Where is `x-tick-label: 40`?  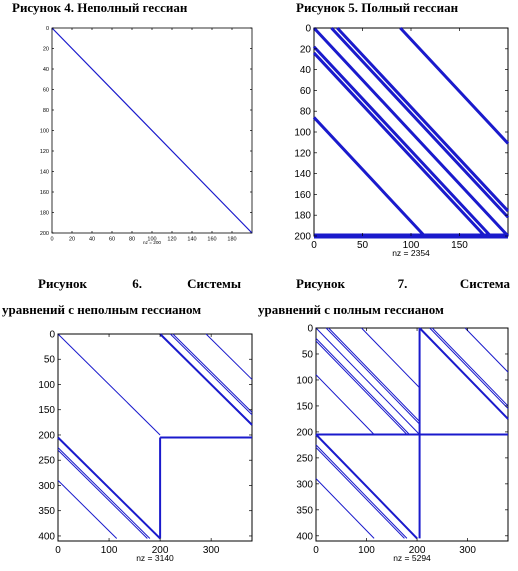 x-tick-label: 40 is located at coordinates (92, 240).